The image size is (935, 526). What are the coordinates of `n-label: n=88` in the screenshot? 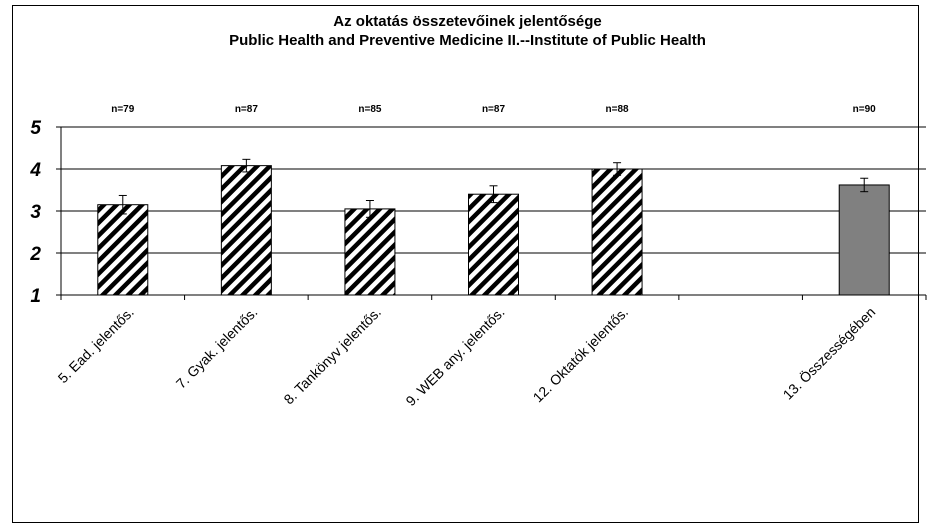 It's located at (618, 109).